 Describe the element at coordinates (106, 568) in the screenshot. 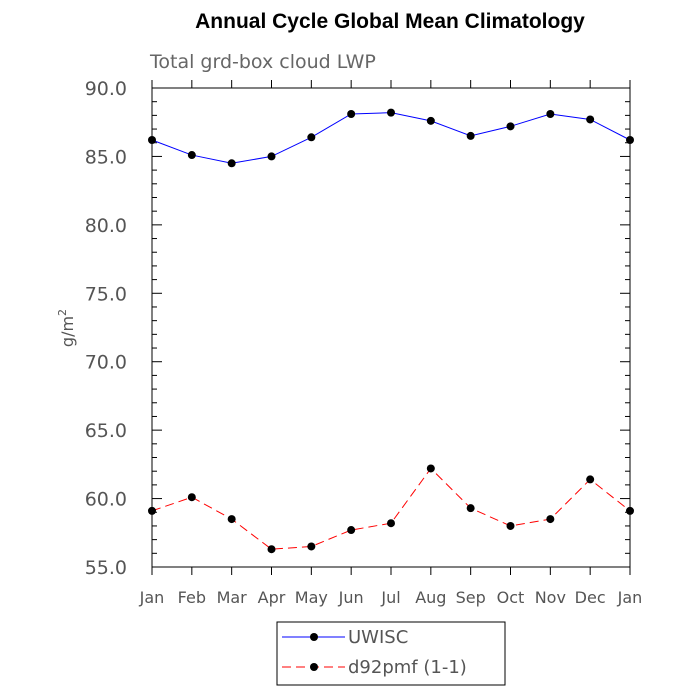

I see `y-tick-label: 55.0` at that location.